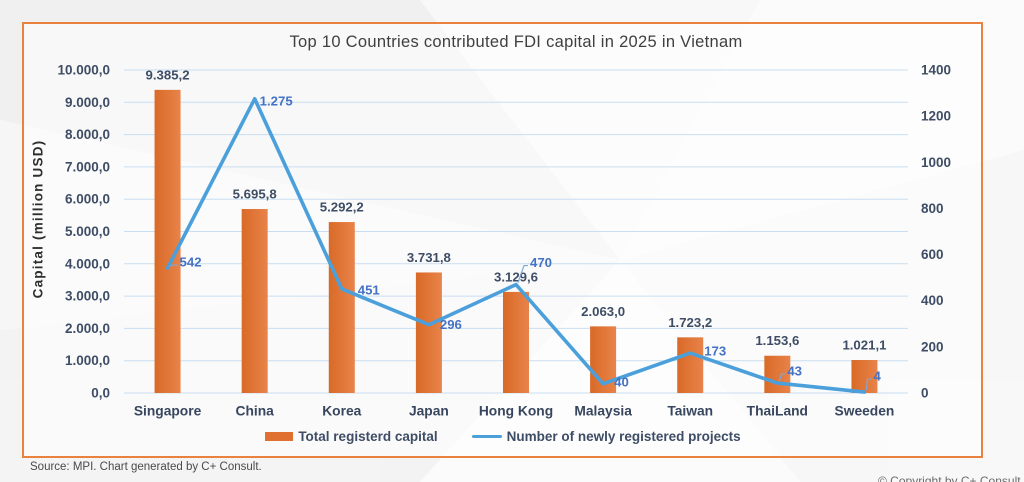 This screenshot has width=1024, height=482. I want to click on legend-item-capital: Total registerd capital, so click(351, 436).